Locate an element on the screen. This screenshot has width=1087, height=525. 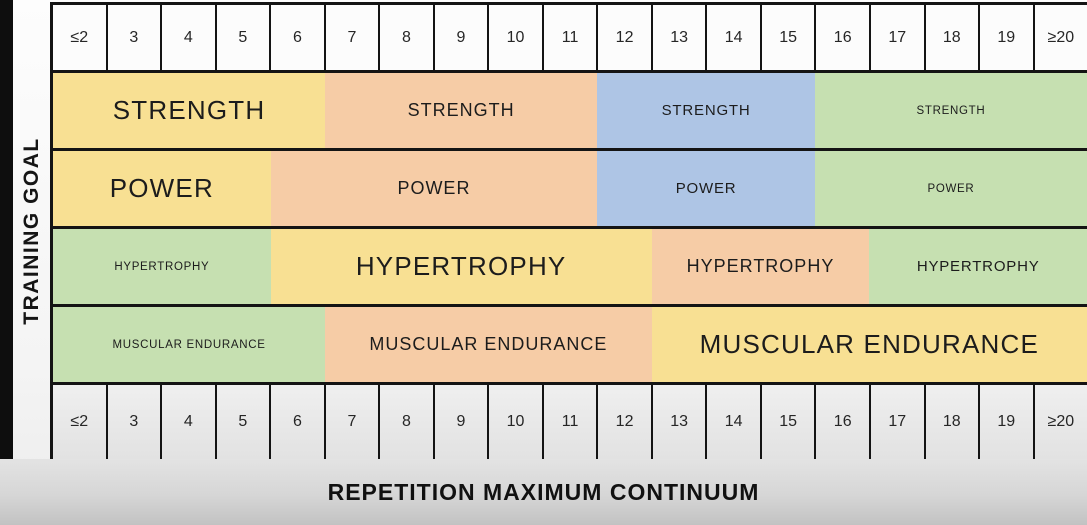
segment-power-green: POWER is located at coordinates (950, 188).